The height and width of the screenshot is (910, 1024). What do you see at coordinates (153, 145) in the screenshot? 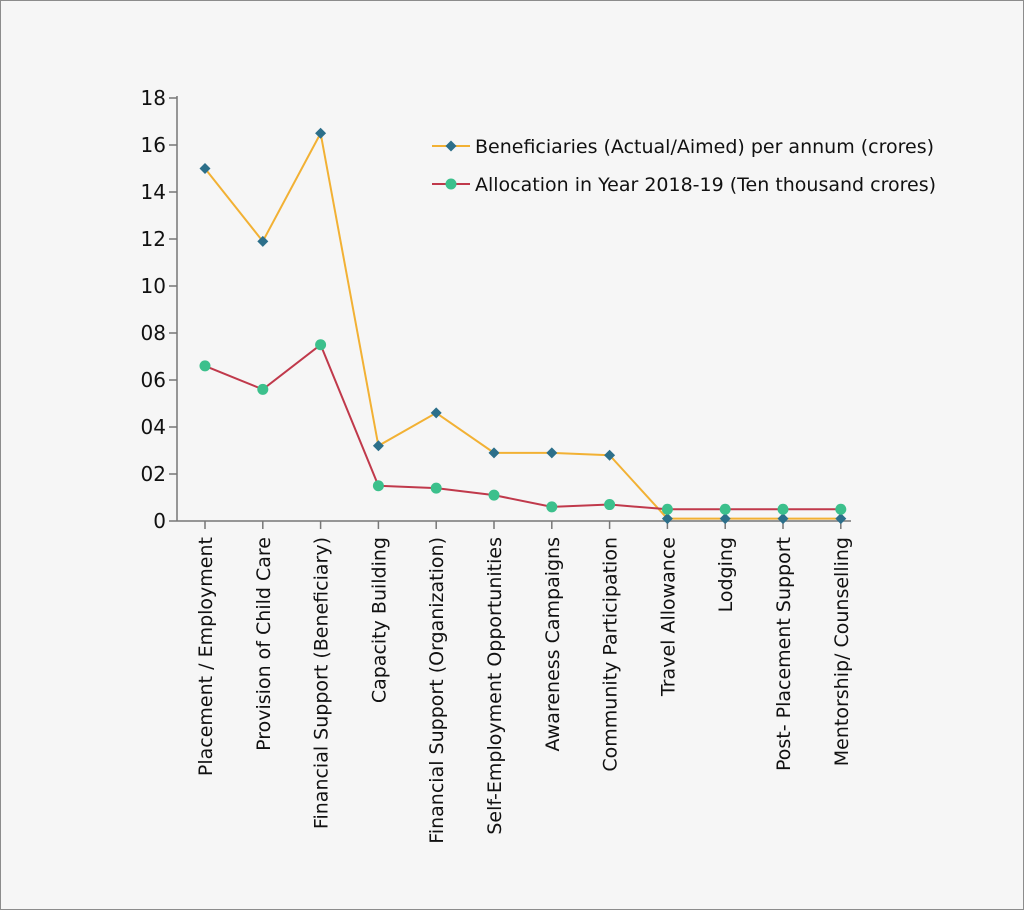
I see `y-tick-label: 16` at bounding box center [153, 145].